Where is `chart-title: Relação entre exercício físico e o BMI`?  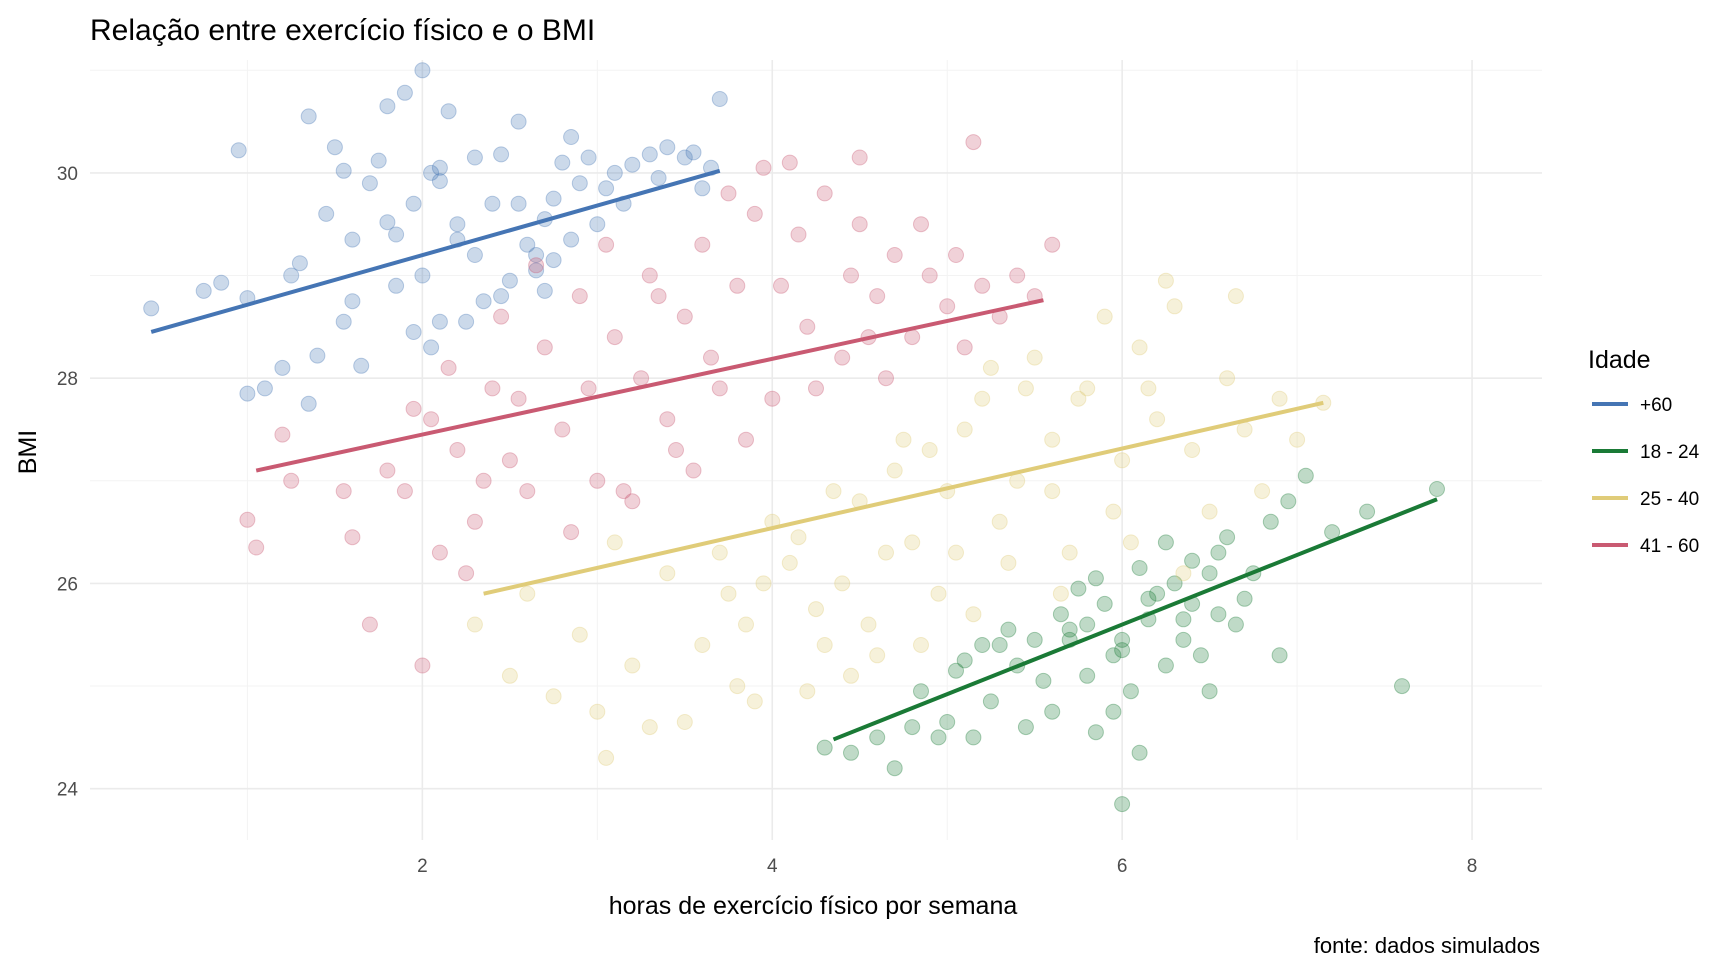
chart-title: Relação entre exercício físico e o BMI is located at coordinates (342, 30).